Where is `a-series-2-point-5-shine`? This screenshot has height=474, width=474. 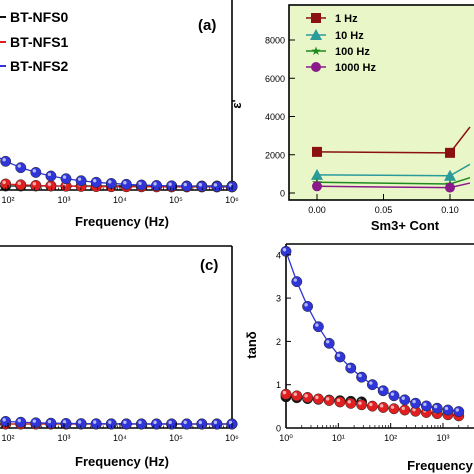
a-series-2-point-5-shine is located at coordinates (34, 171).